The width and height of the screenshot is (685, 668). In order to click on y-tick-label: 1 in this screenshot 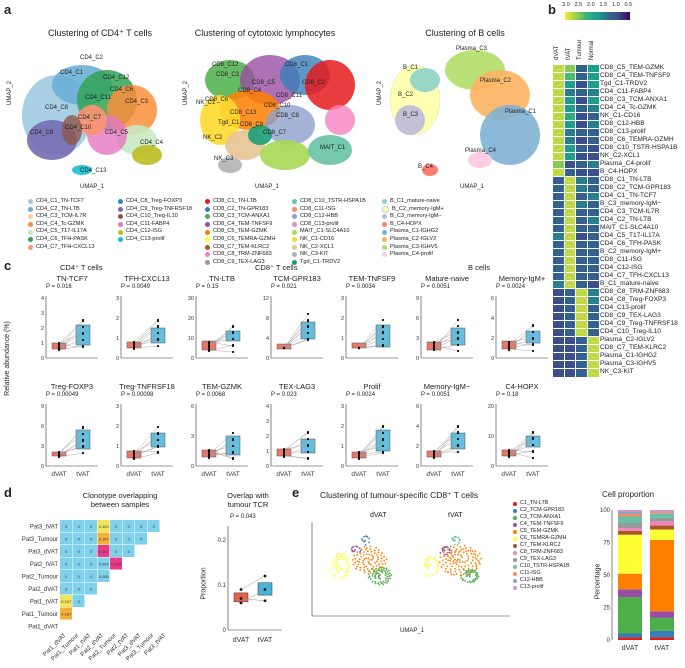, I will do `click(267, 452)`.